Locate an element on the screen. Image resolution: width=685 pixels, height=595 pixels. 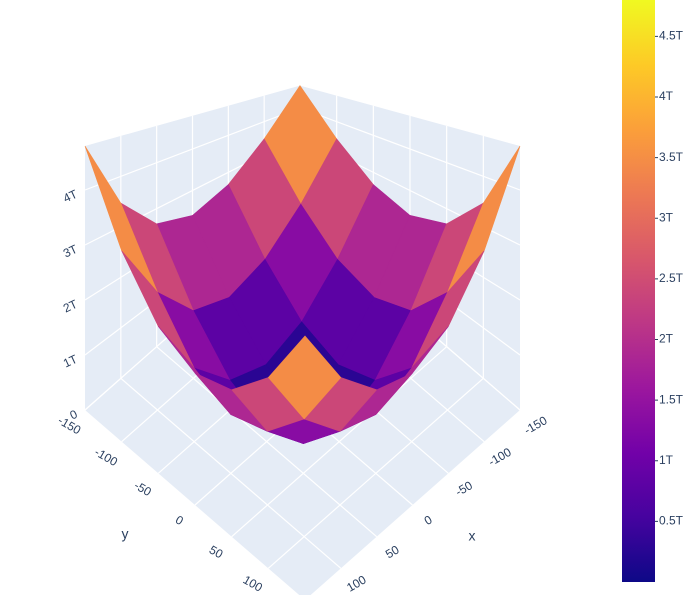
x-tick-label: 100 is located at coordinates (356, 583).